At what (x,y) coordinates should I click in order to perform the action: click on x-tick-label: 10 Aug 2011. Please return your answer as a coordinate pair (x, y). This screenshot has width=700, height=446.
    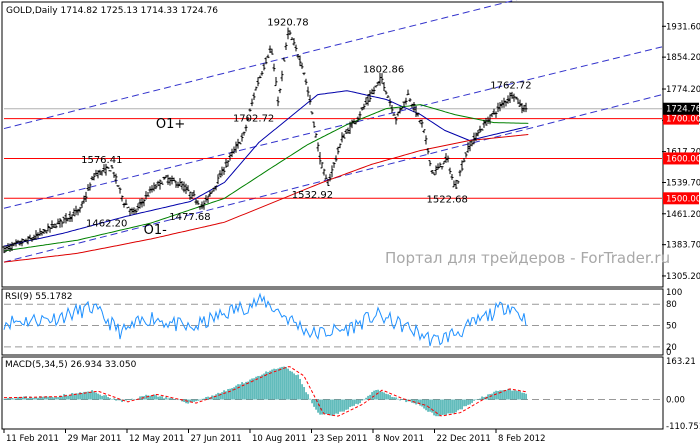
    Looking at the image, I should click on (279, 439).